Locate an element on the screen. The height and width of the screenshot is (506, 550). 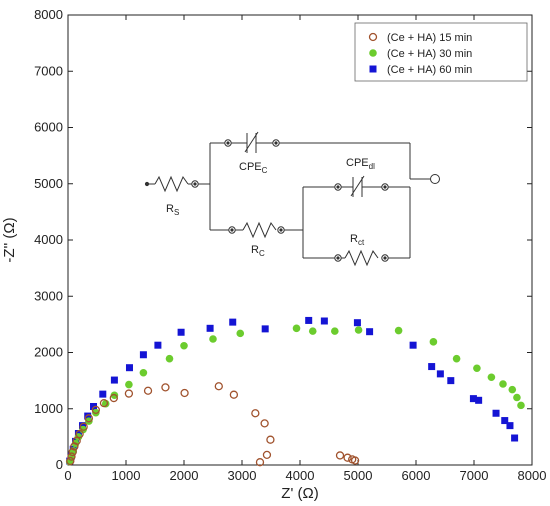
y-tick-label: 6000 is located at coordinates (48, 127).